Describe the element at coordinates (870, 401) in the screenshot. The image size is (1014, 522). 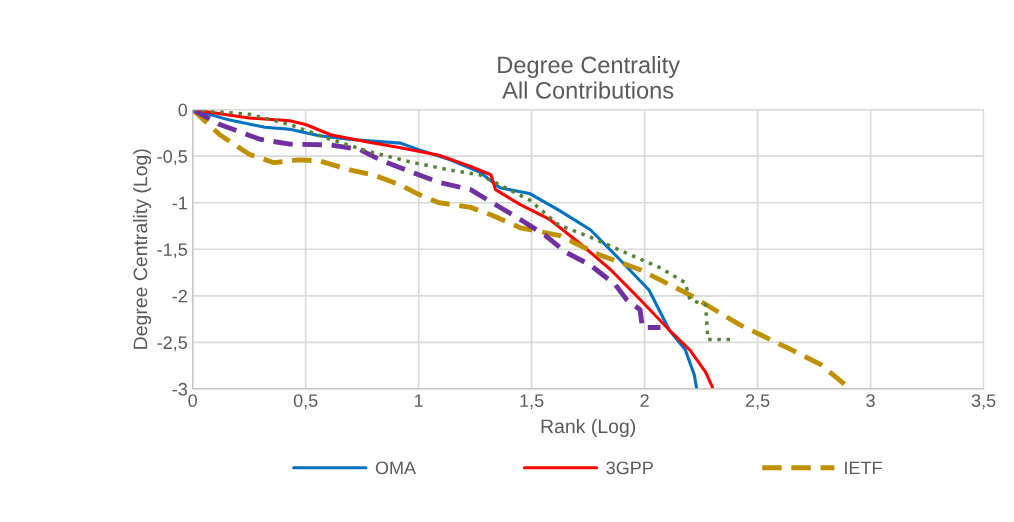
I see `x-tick-label: 3` at that location.